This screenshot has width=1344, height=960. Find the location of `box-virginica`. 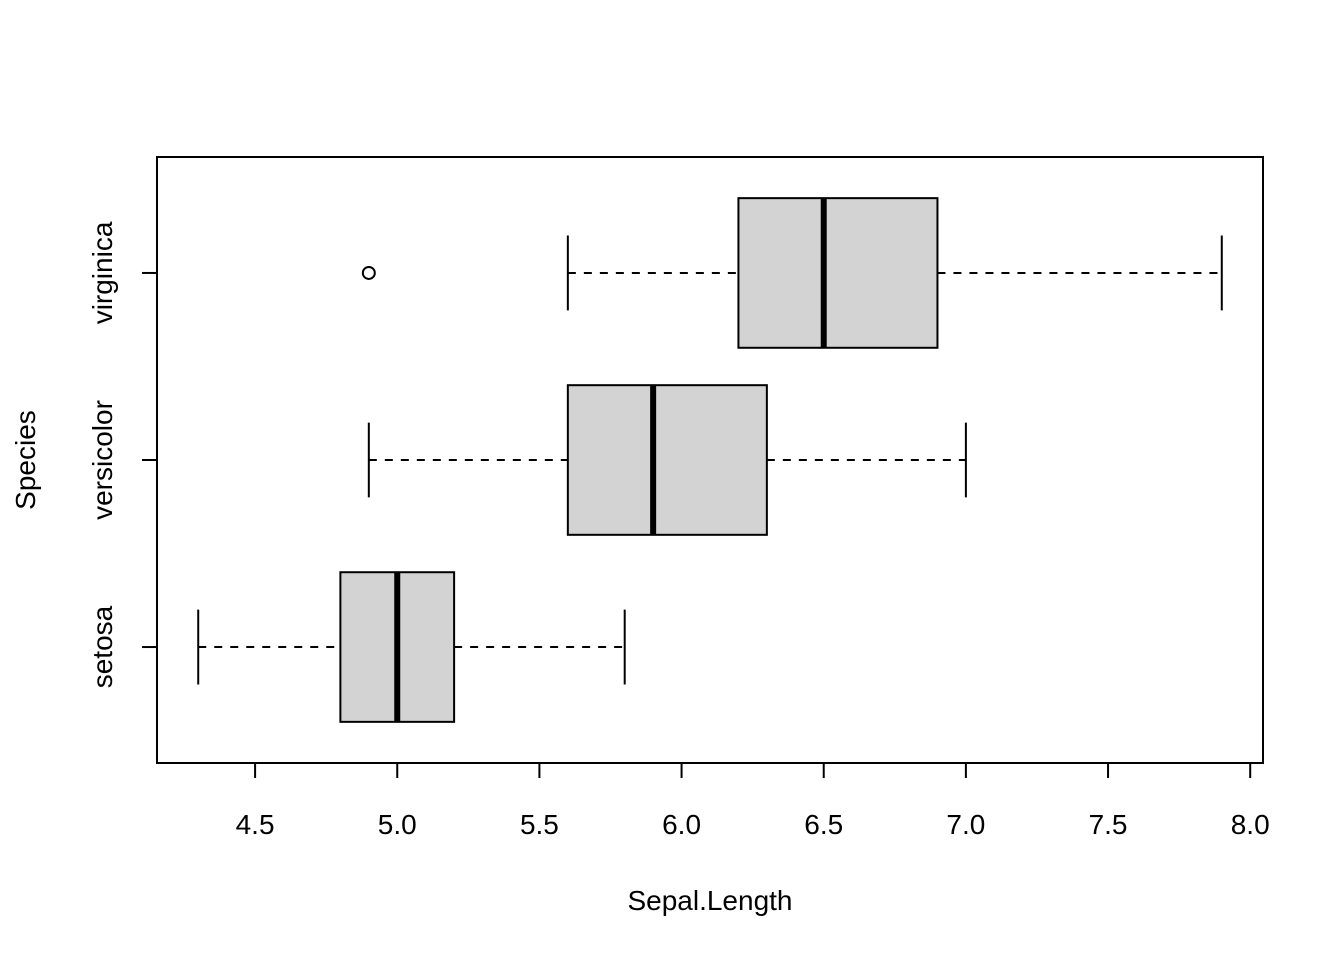

box-virginica is located at coordinates (838, 273).